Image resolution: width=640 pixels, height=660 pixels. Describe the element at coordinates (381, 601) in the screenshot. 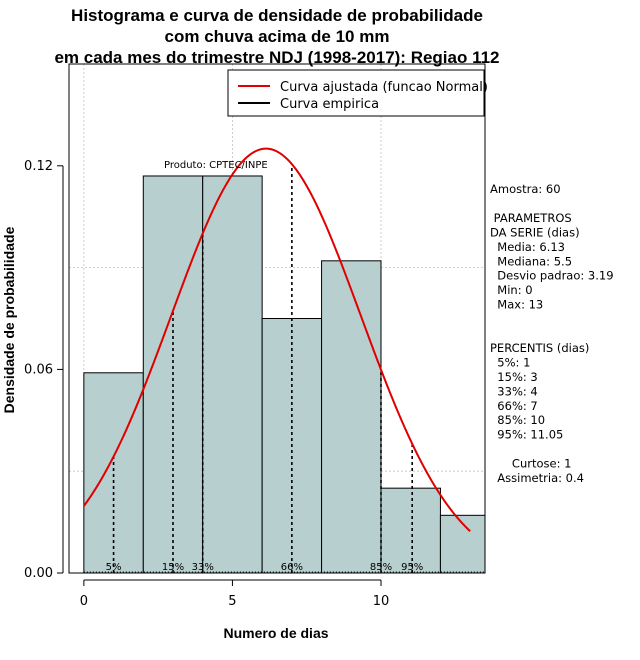

I see `x-tick-label: 10` at that location.